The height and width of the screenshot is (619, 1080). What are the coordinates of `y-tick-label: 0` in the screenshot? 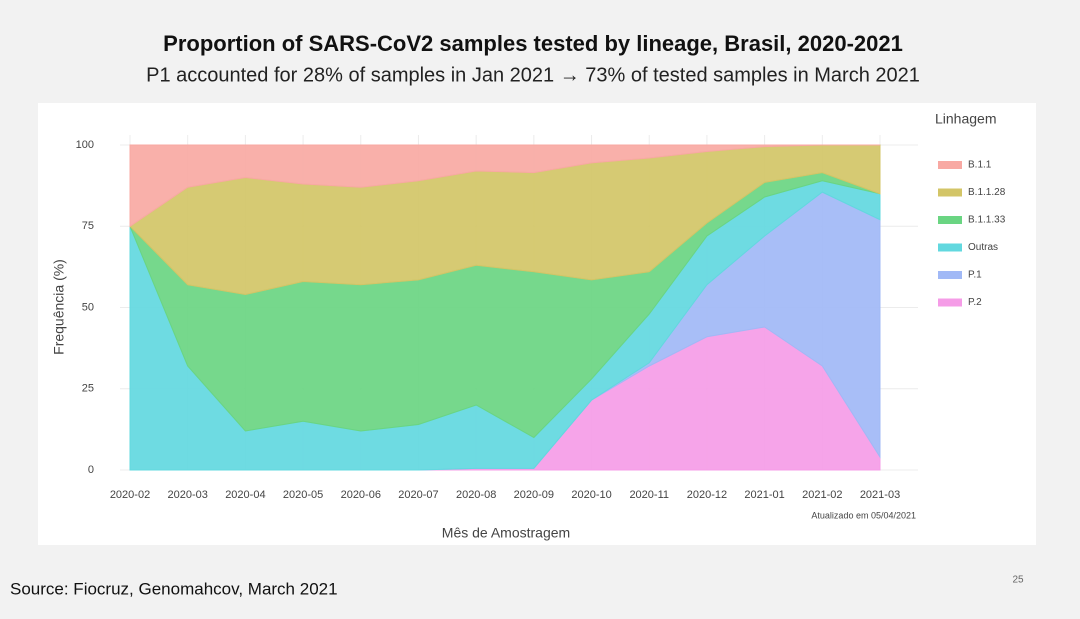 It's located at (91, 470).